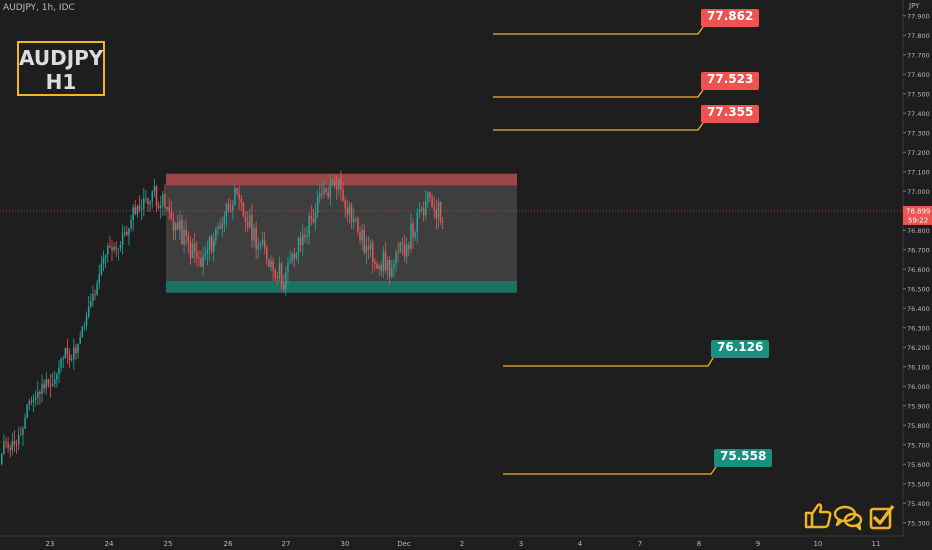  Describe the element at coordinates (758, 544) in the screenshot. I see `time-tick-label: 9` at that location.